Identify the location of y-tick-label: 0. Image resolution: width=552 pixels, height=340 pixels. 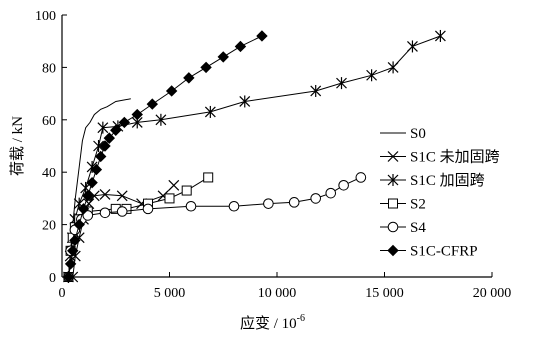
(52, 278).